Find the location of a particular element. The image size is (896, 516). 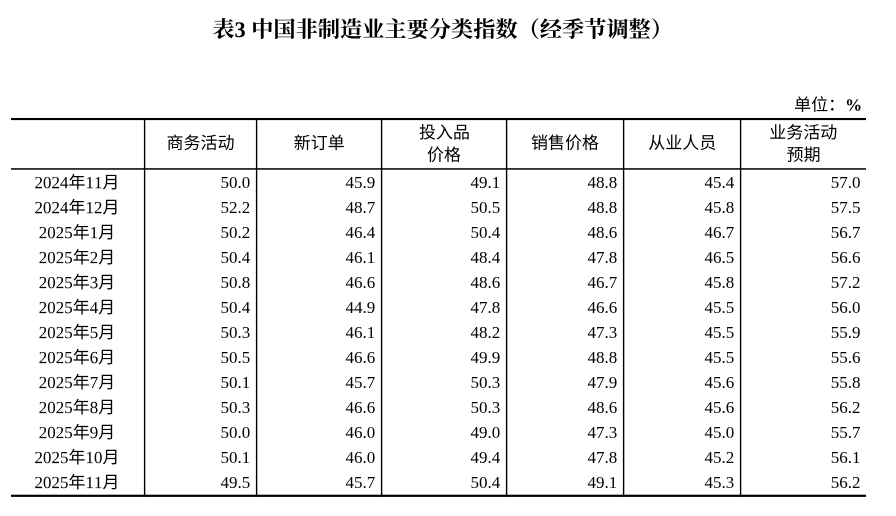

svg-text: 48.7 is located at coordinates (361, 207).